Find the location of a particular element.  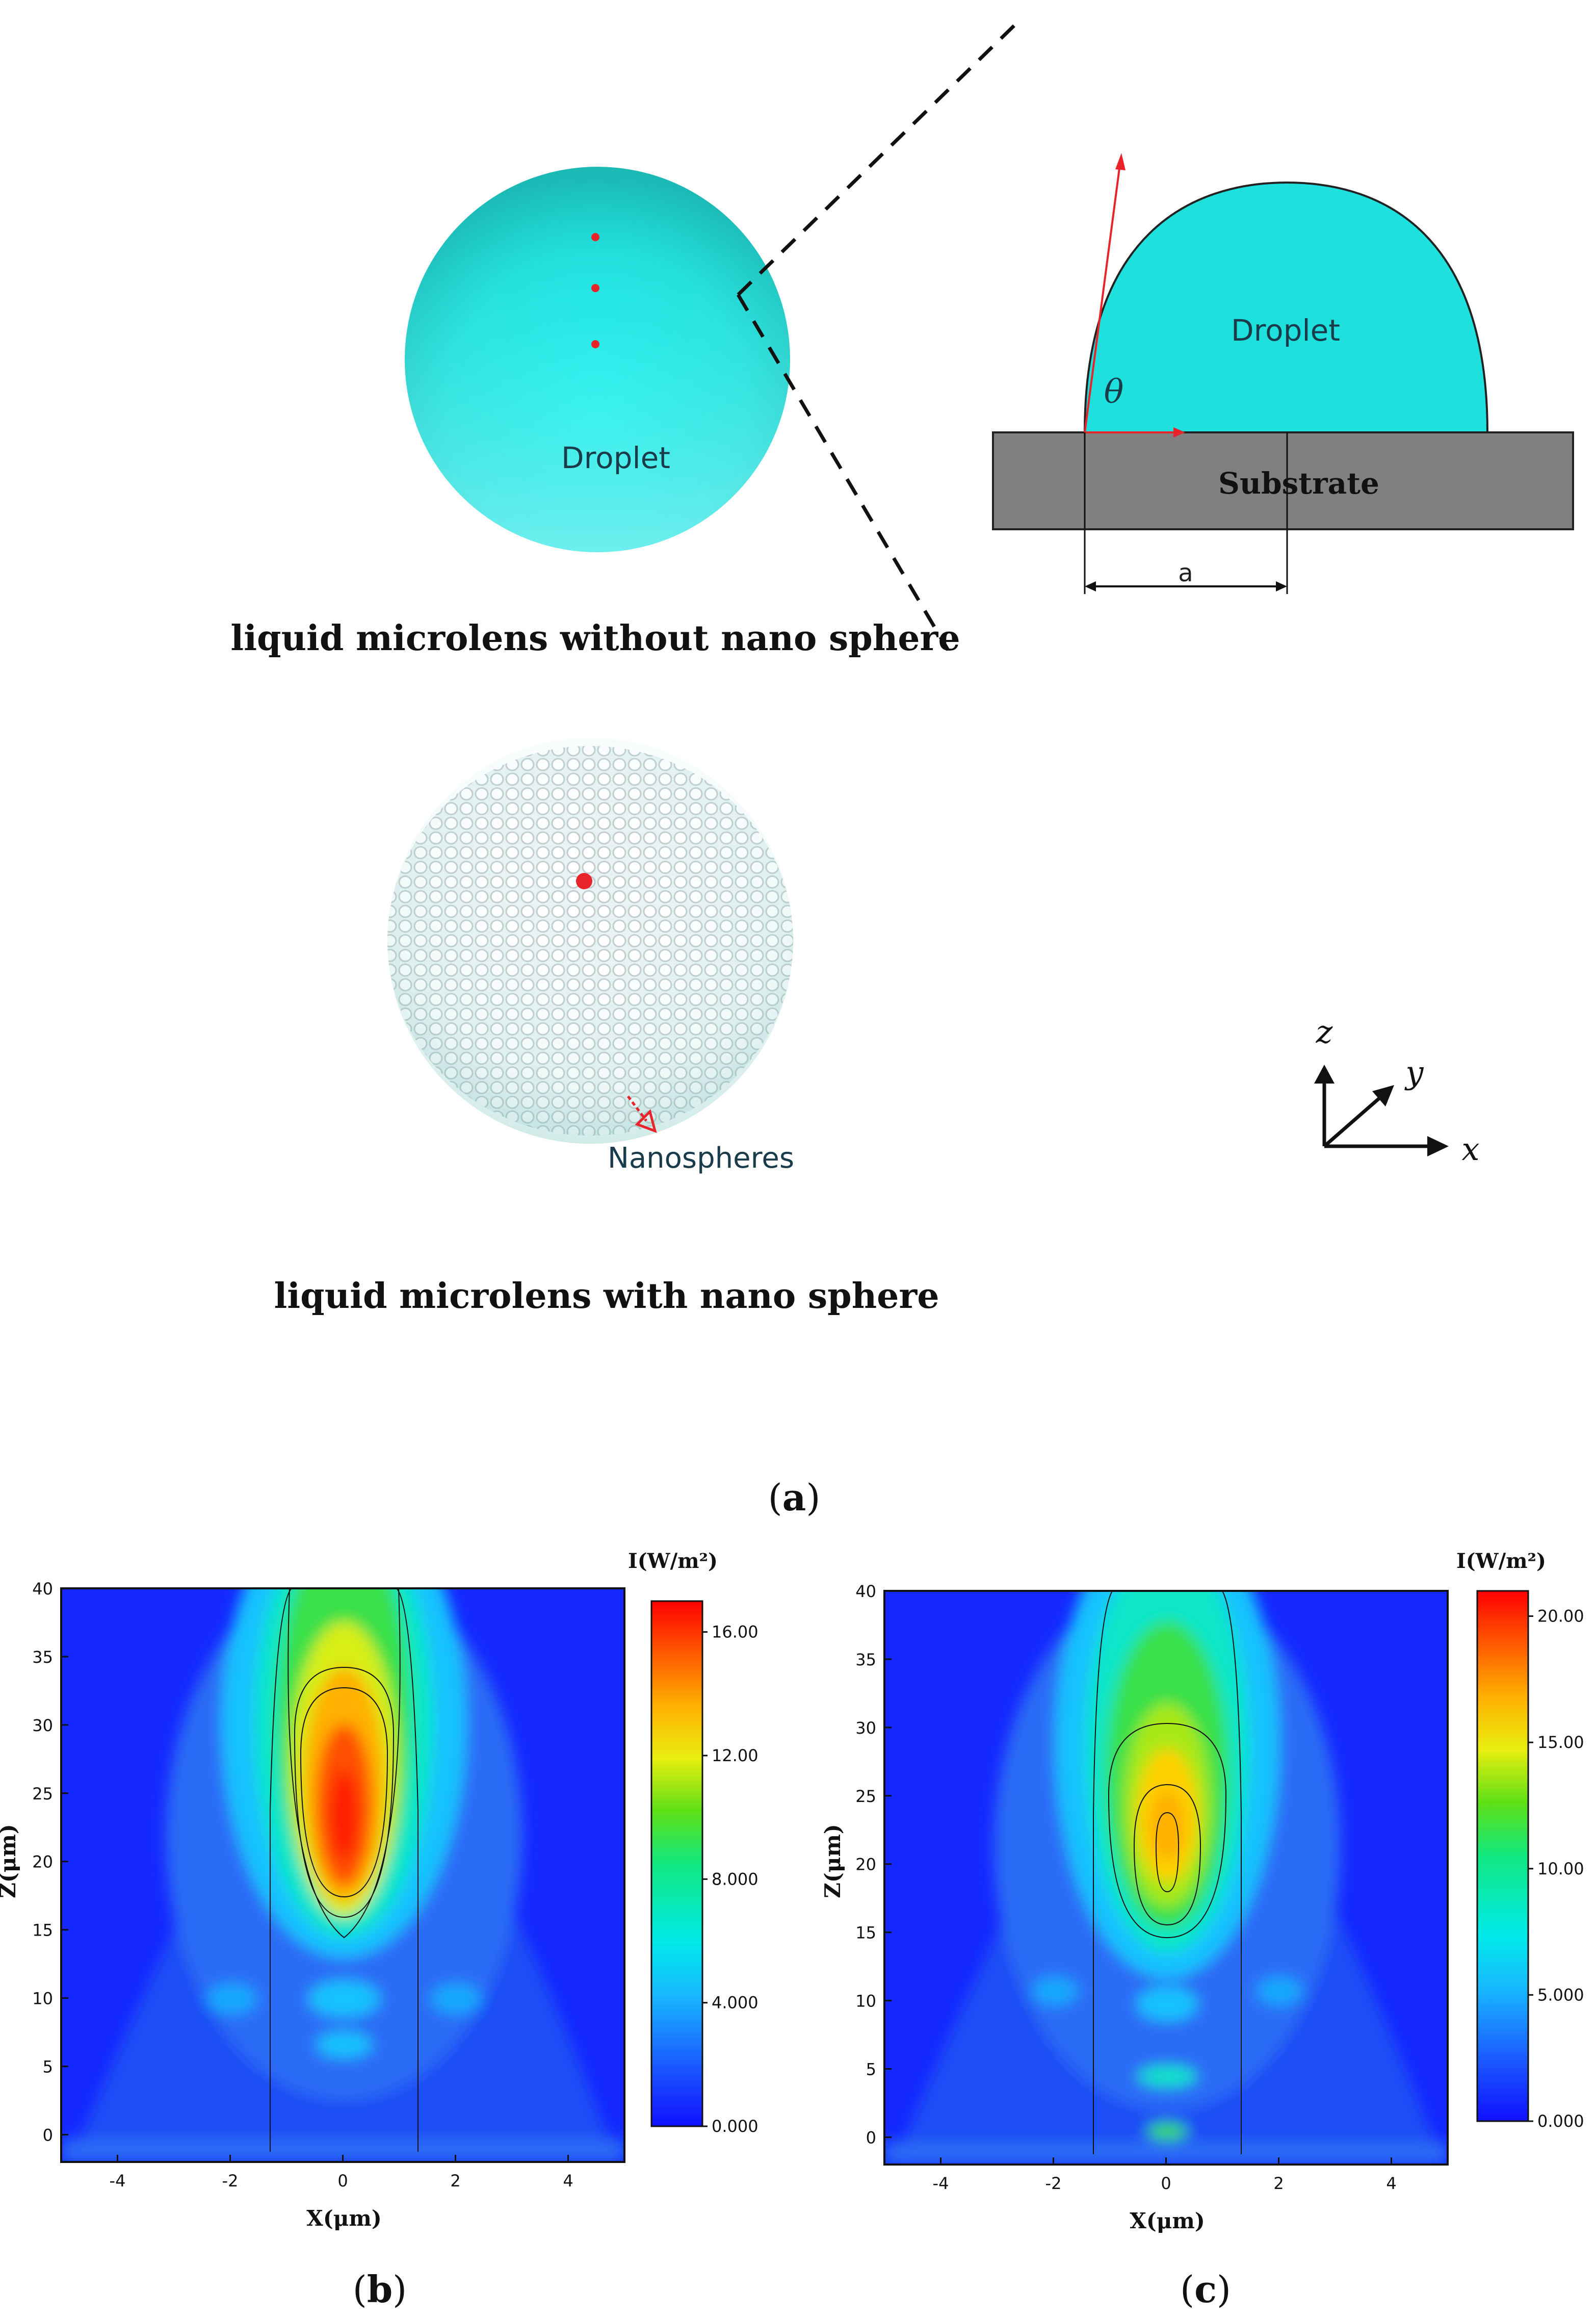

colorbar-ticks-c: 0.000 5.000 10.00 15.00 20.00 is located at coordinates (1556, 1869).